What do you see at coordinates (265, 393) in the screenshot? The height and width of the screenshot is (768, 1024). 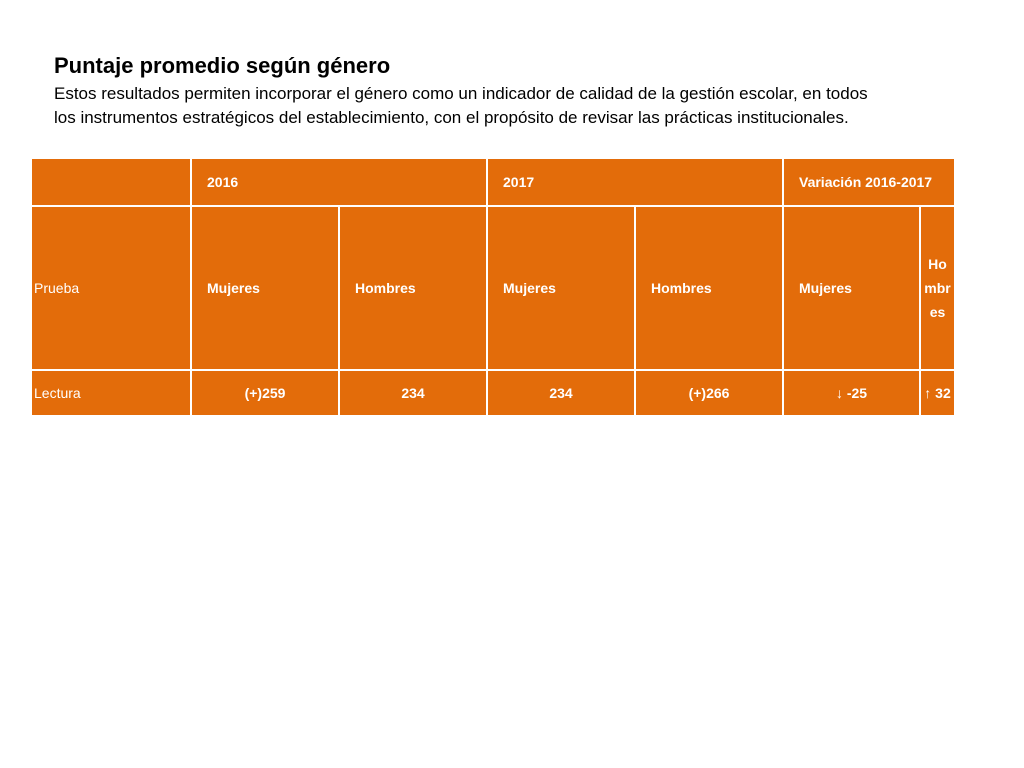 I see `lectura-mujeres-2016-cell: (+)259` at bounding box center [265, 393].